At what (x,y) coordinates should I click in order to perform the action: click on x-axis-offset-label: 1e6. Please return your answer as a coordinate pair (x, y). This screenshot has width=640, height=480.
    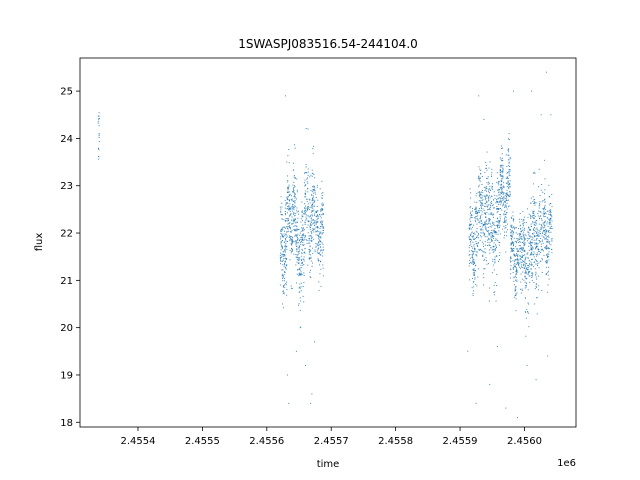
    Looking at the image, I should click on (566, 463).